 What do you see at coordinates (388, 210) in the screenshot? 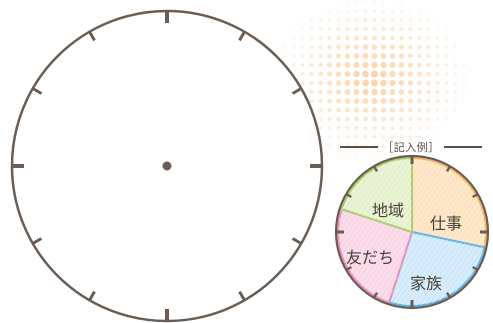
I see `segment-label-community: 地域` at bounding box center [388, 210].